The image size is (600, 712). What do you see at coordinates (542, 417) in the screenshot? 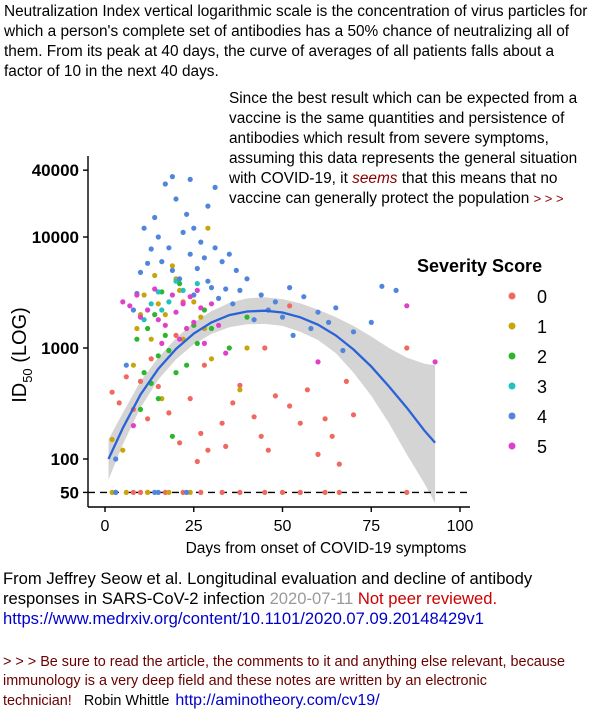
I see `legend-label-4: 4` at bounding box center [542, 417].